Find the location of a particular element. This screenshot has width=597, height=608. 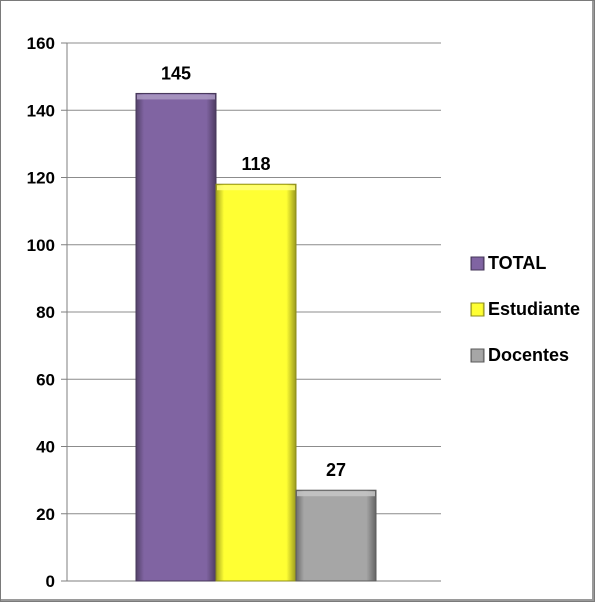

bar-total is located at coordinates (176, 337).